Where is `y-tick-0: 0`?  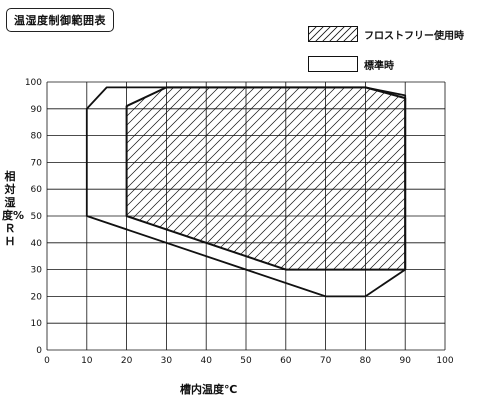
y-tick-0: 0 is located at coordinates (39, 351).